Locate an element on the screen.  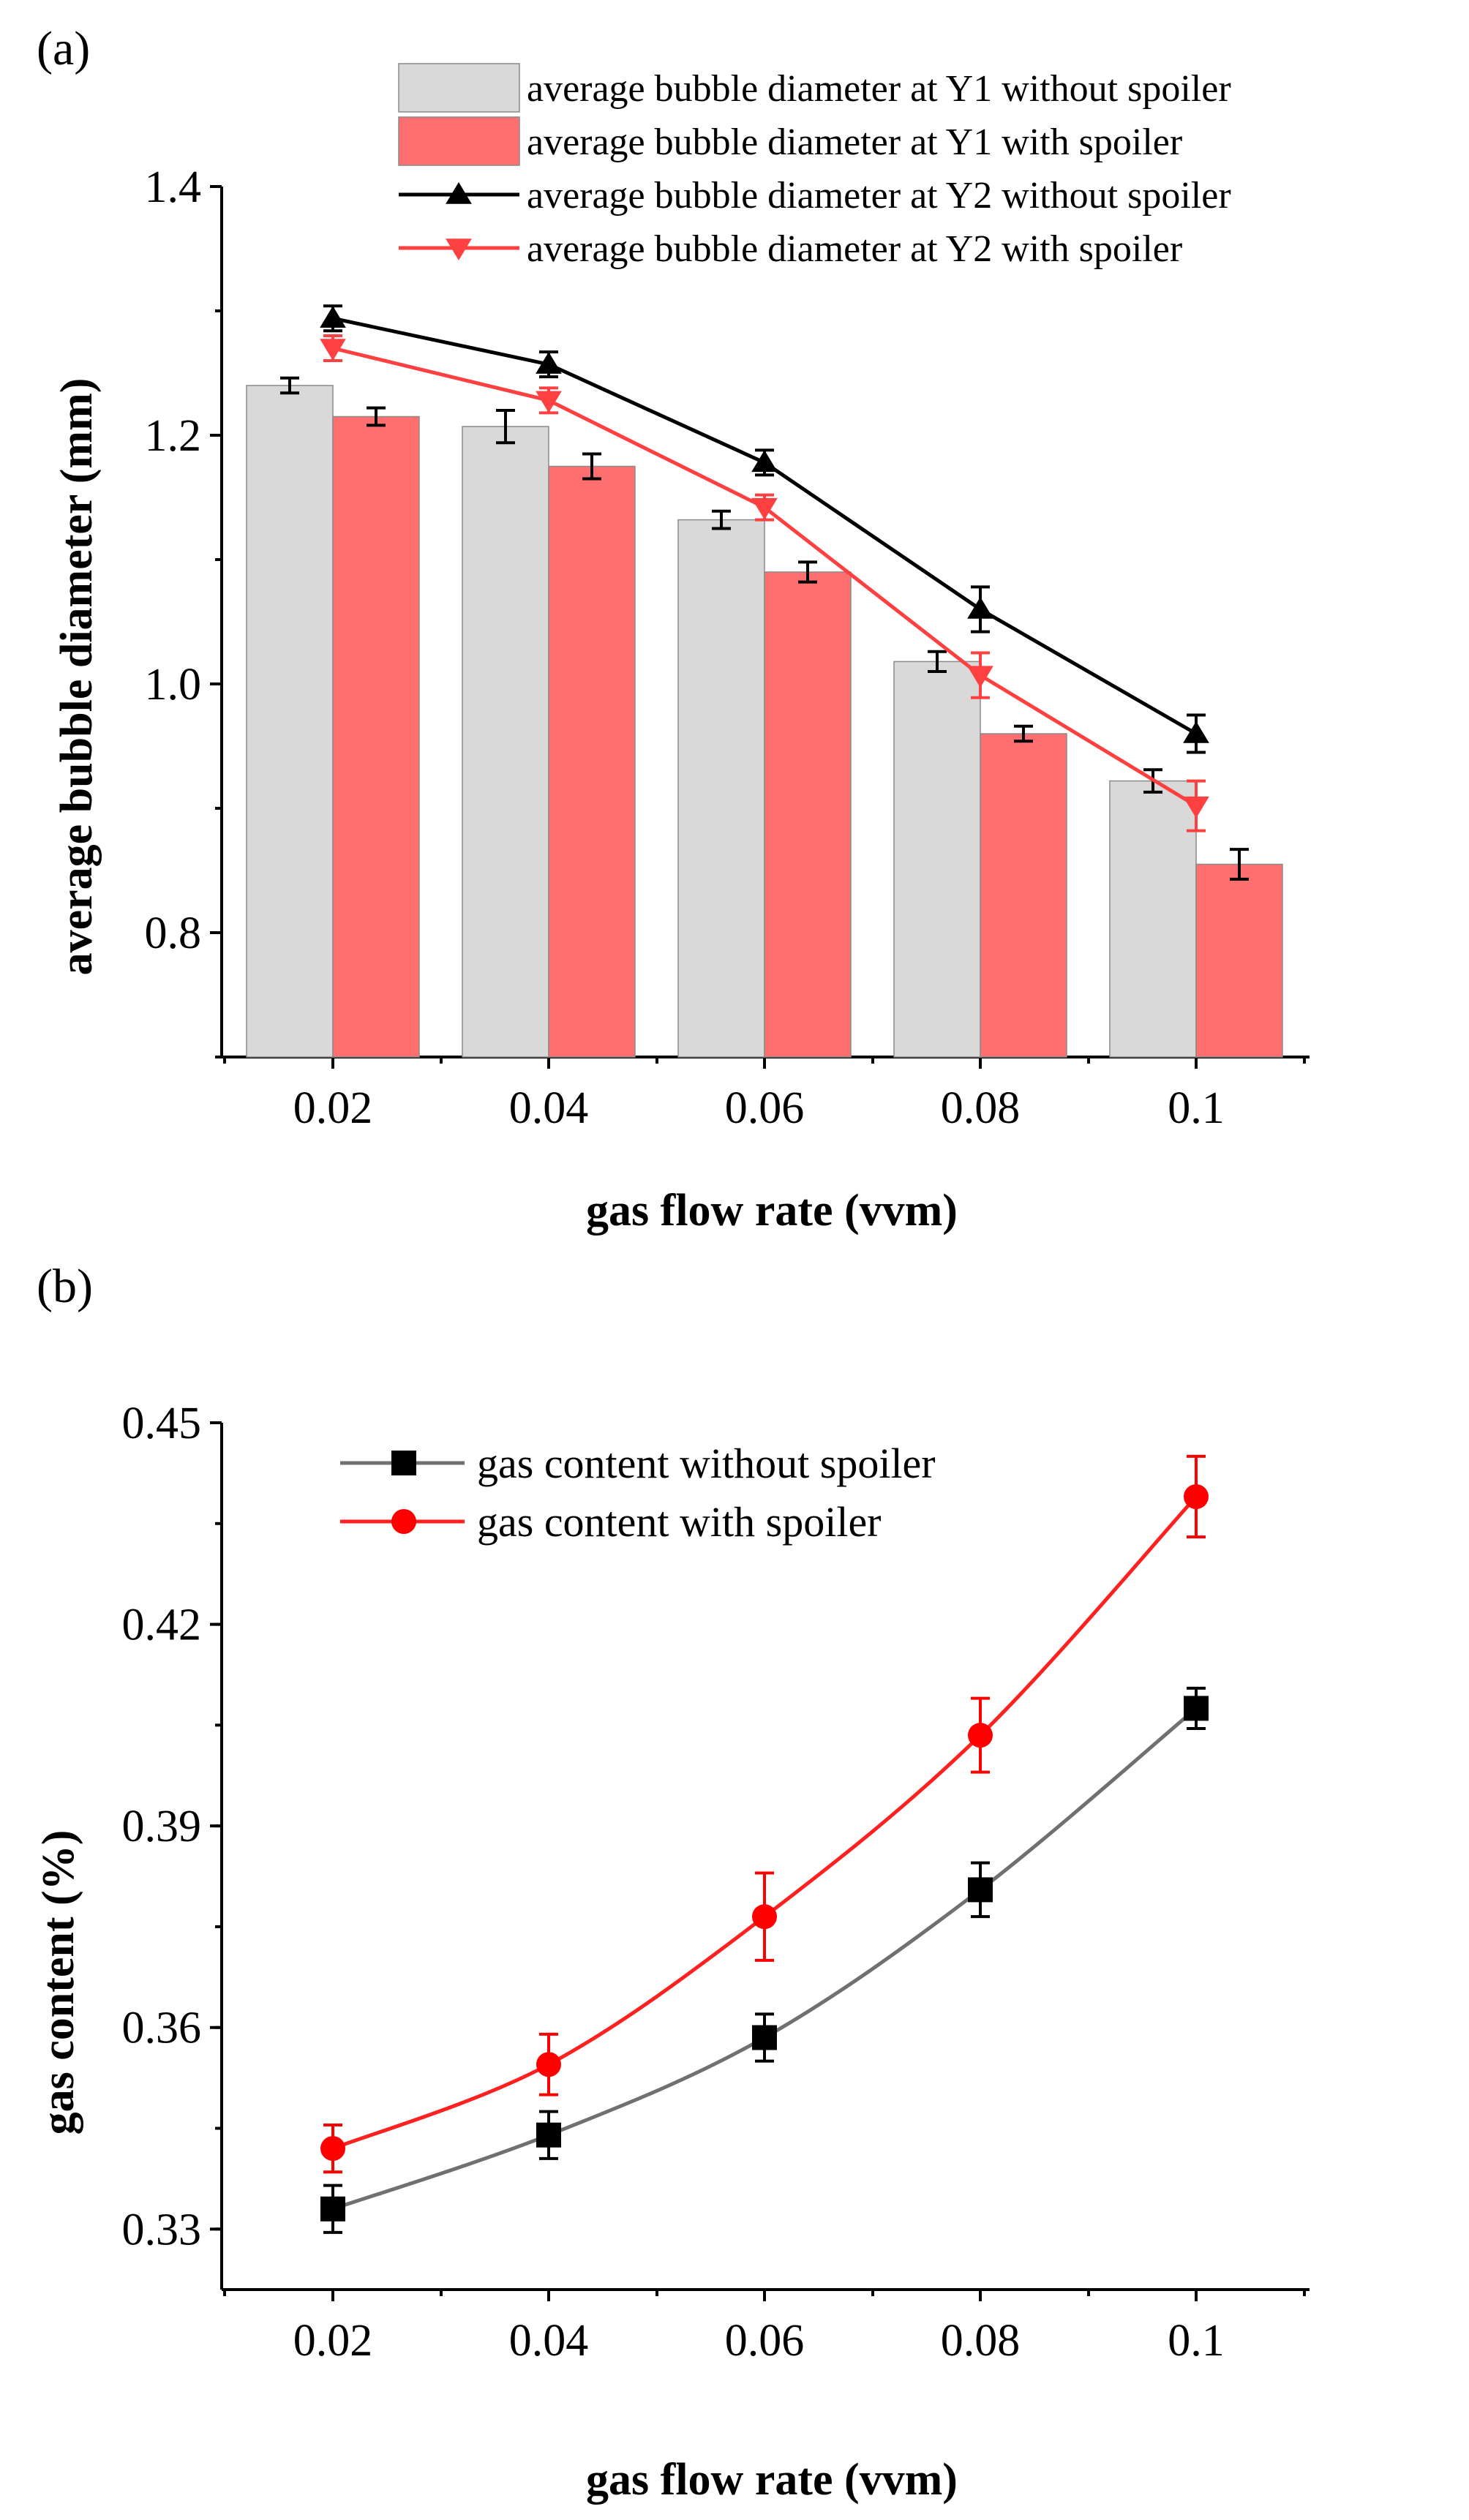
y-tick-label-b: 0.45 is located at coordinates (162, 1423).